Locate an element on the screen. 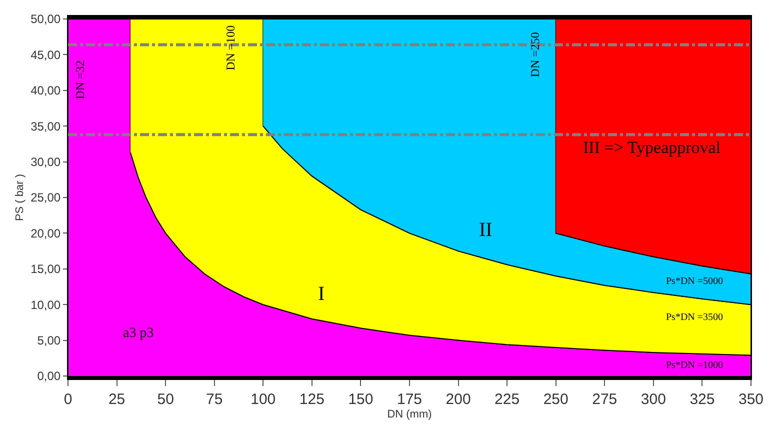 This screenshot has width=776, height=440. y-tick-label: 30,00 is located at coordinates (45, 162).